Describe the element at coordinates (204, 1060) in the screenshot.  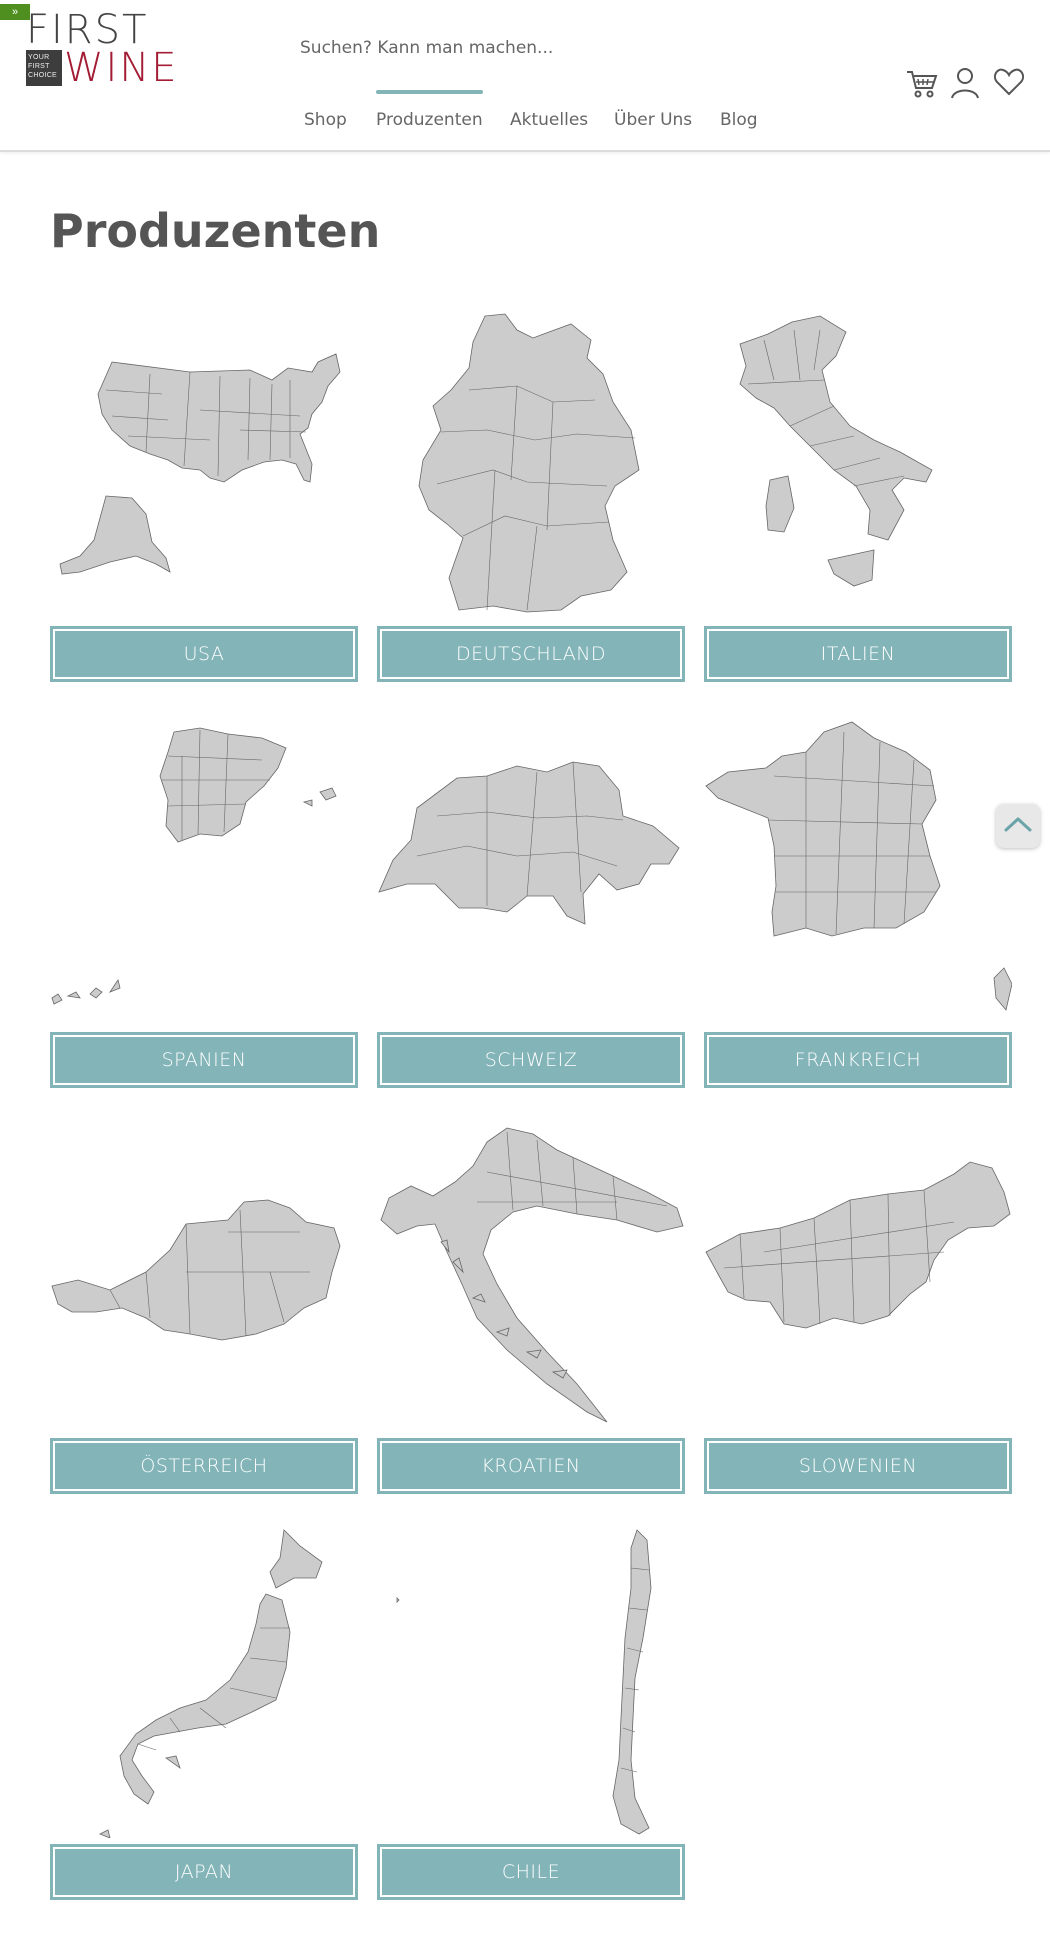
I see `country-button: SPANIEN` at that location.